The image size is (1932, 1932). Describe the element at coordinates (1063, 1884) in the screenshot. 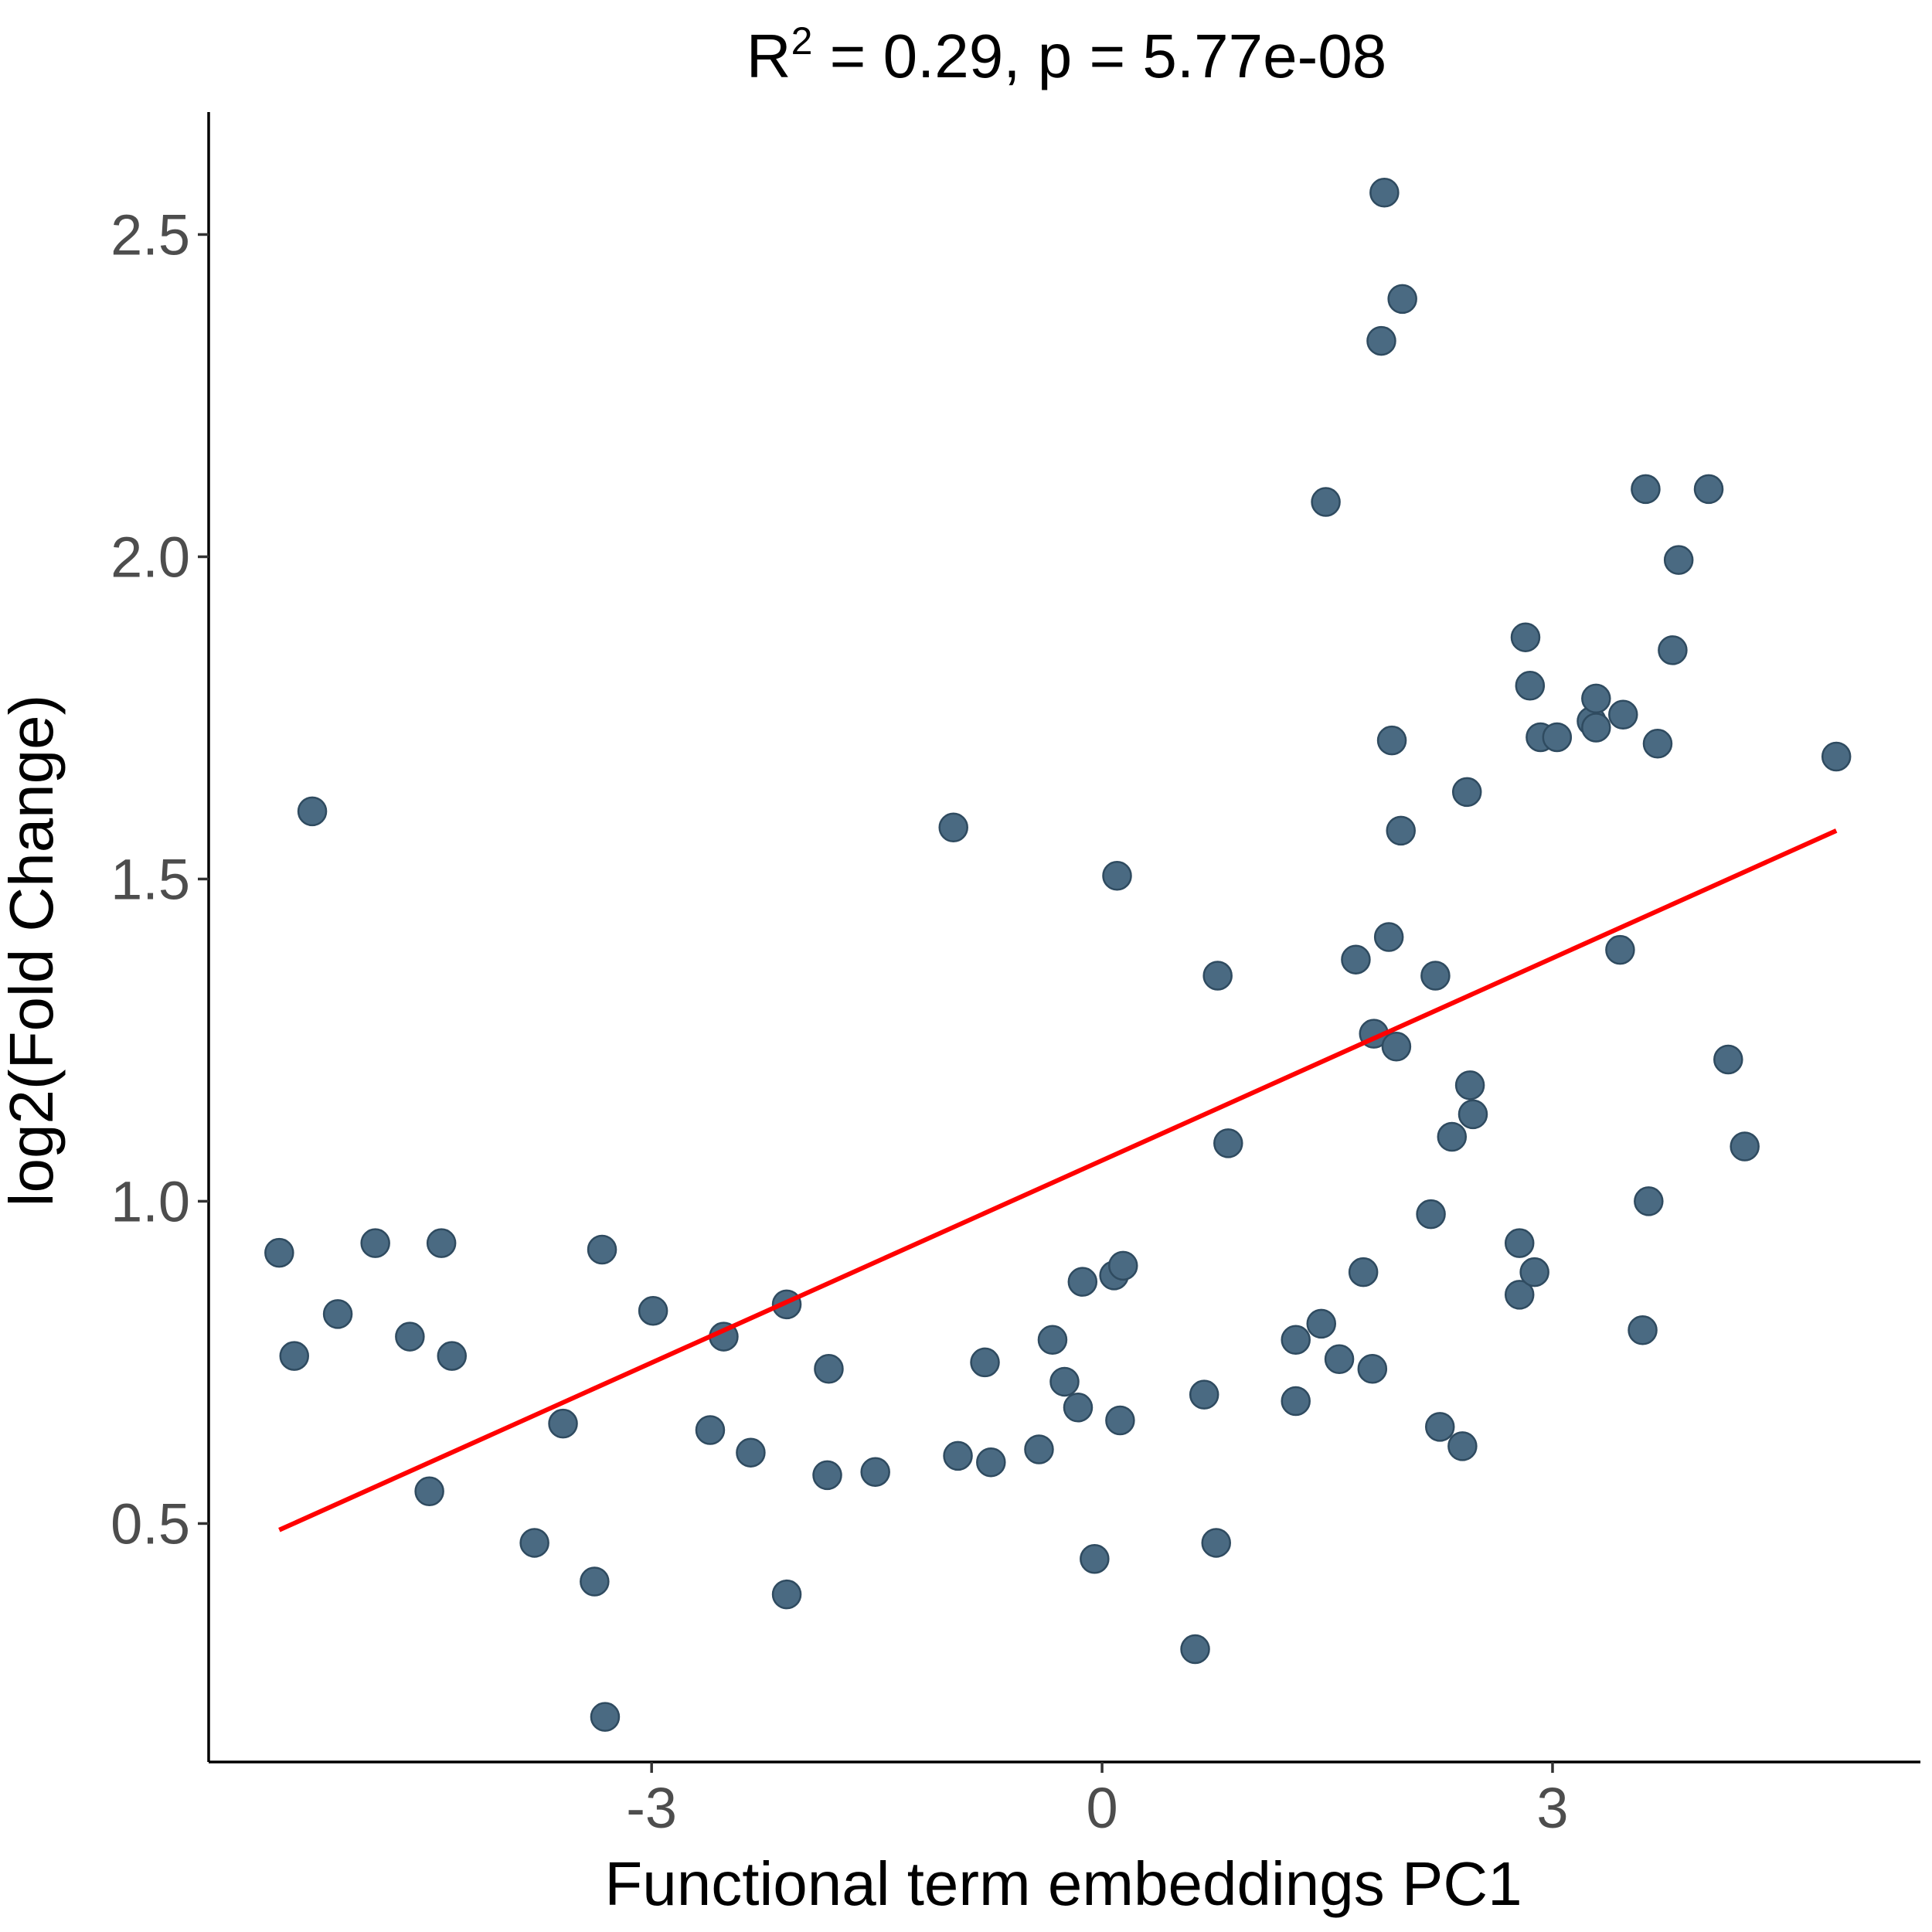

I see `x-axis-label: Functional term embeddings PC1` at that location.